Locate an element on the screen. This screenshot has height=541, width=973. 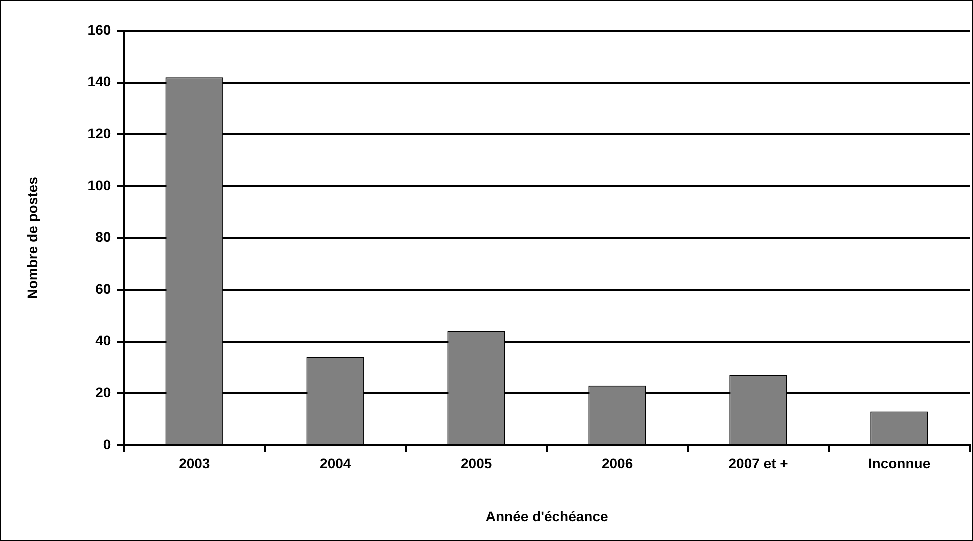
x-tick-label: 2004 is located at coordinates (336, 464).